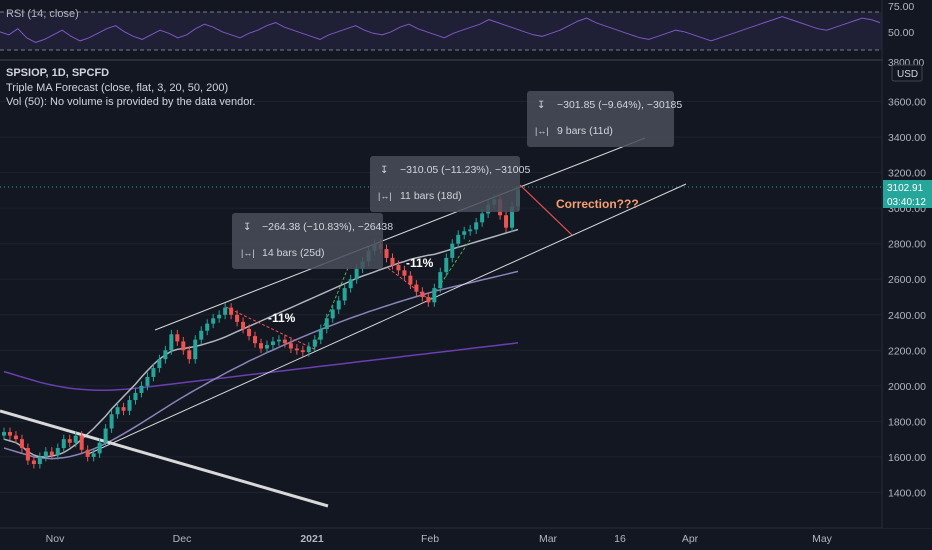 The height and width of the screenshot is (550, 932). Describe the element at coordinates (619, 105) in the screenshot. I see `measure-change-3: −301.85 (−9.64%), −30185` at that location.